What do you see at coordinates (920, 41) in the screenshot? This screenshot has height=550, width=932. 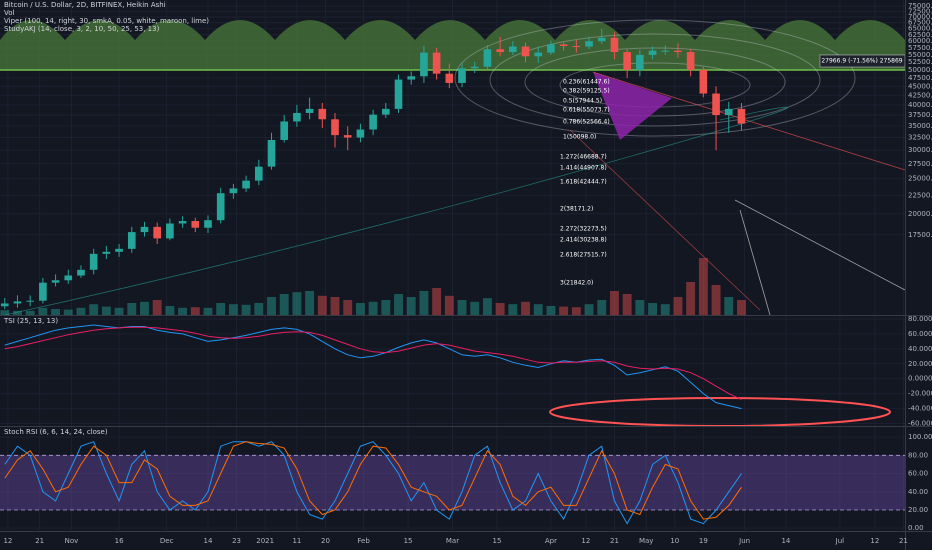 I see `y-tick-label: 60000.0` at bounding box center [920, 41].